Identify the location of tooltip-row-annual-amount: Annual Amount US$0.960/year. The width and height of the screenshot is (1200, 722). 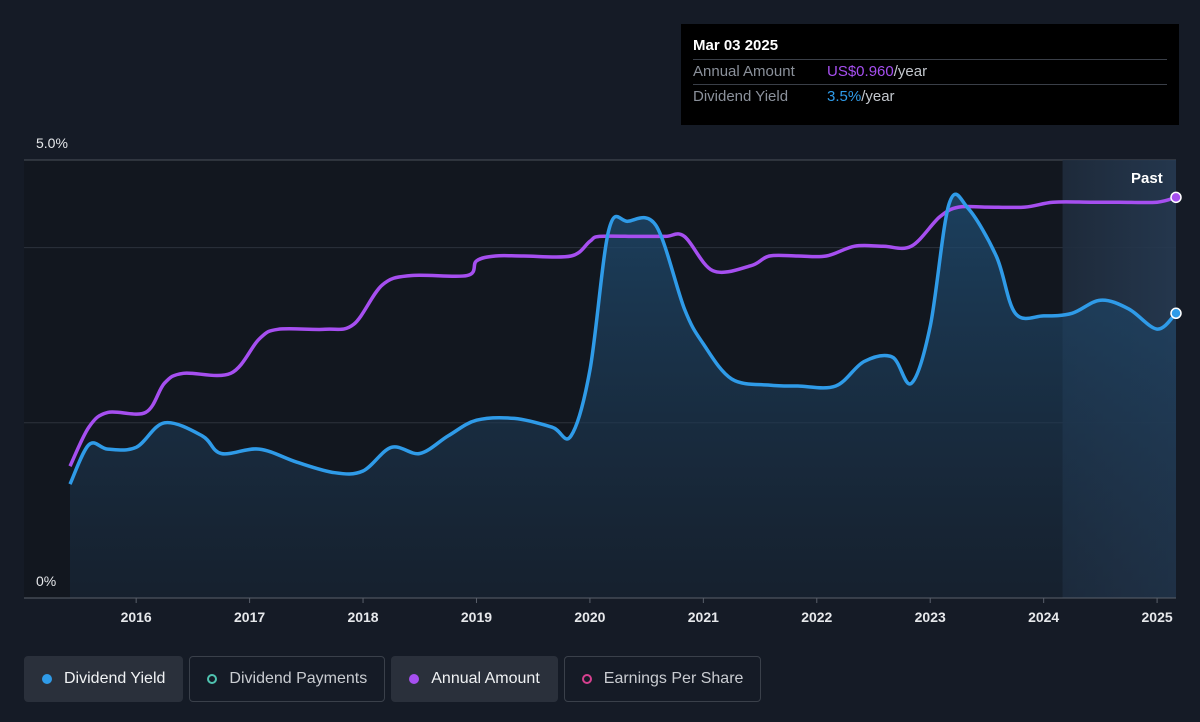
(930, 71).